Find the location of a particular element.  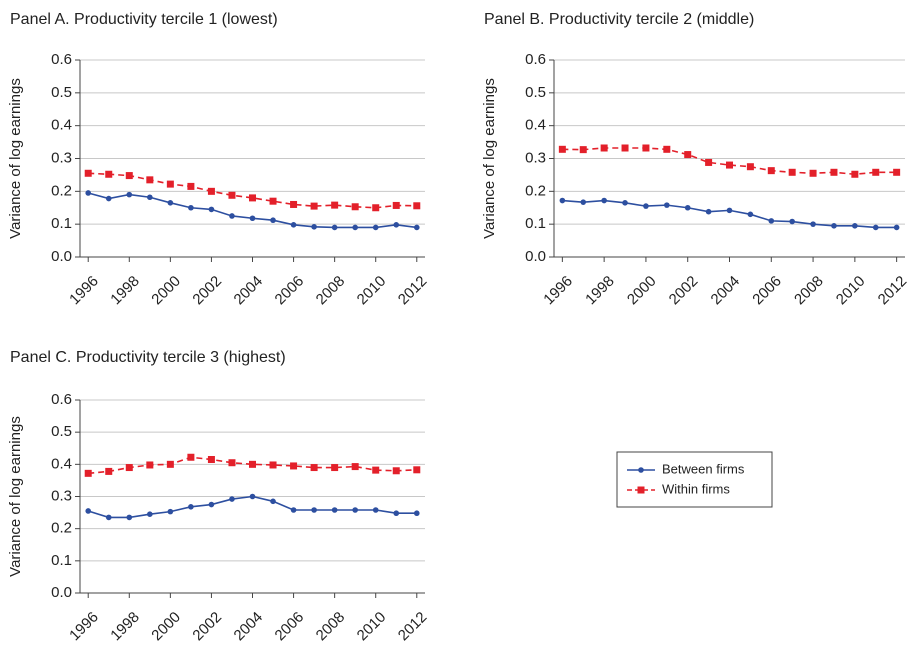

legend-label: Between firms is located at coordinates (703, 468).